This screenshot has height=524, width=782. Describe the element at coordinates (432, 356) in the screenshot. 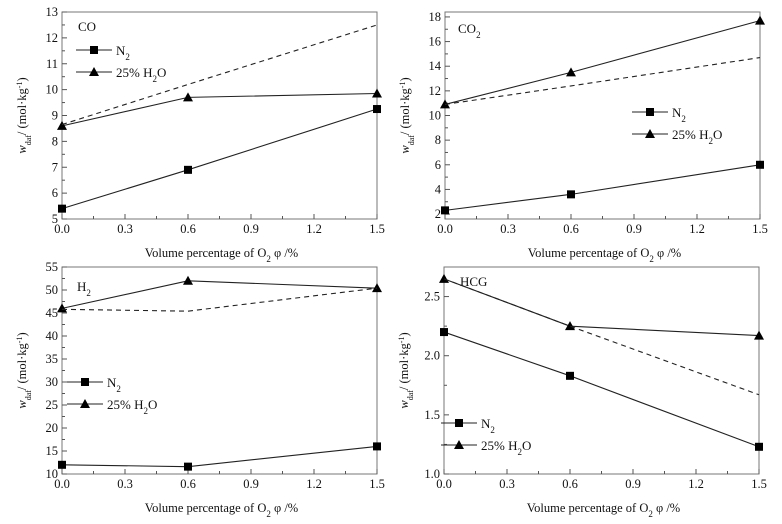

I see `y-tick-label: 2.0` at that location.